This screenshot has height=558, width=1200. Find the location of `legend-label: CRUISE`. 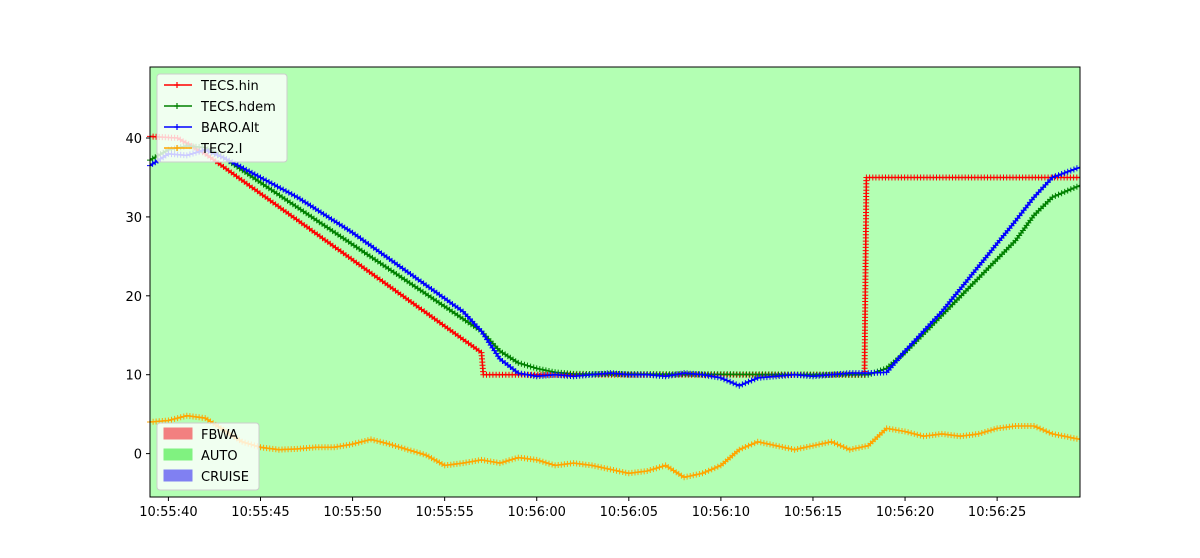

legend-label: CRUISE is located at coordinates (225, 477).